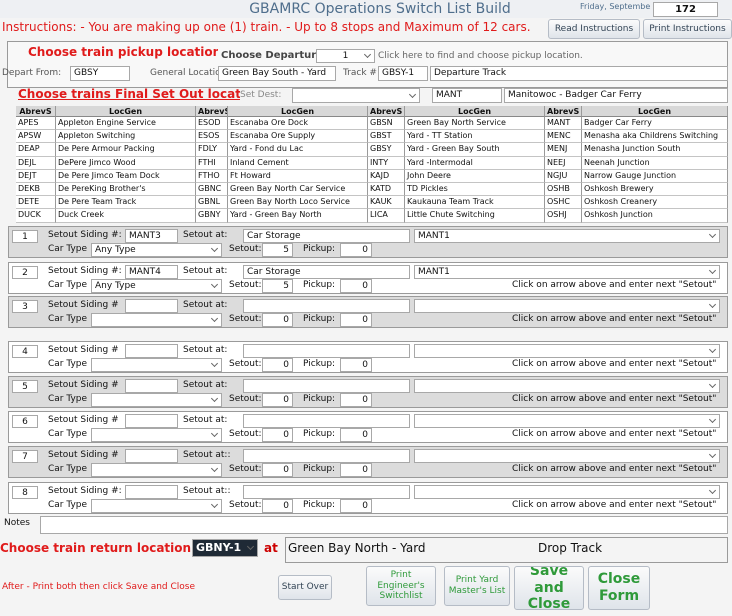  What do you see at coordinates (475, 150) in the screenshot?
I see `table-cell: Yard - Green Bay South` at bounding box center [475, 150].